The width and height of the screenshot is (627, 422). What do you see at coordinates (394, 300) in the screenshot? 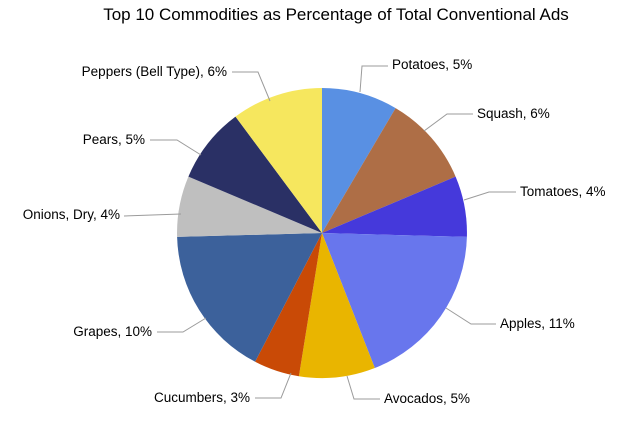
I see `pie-slice-apples` at bounding box center [394, 300].